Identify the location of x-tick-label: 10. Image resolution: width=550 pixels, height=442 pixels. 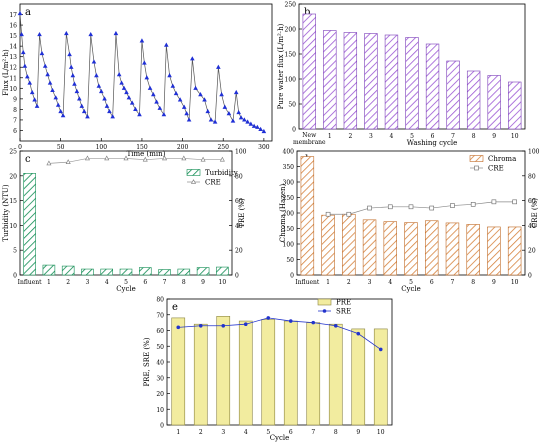
(515, 282).